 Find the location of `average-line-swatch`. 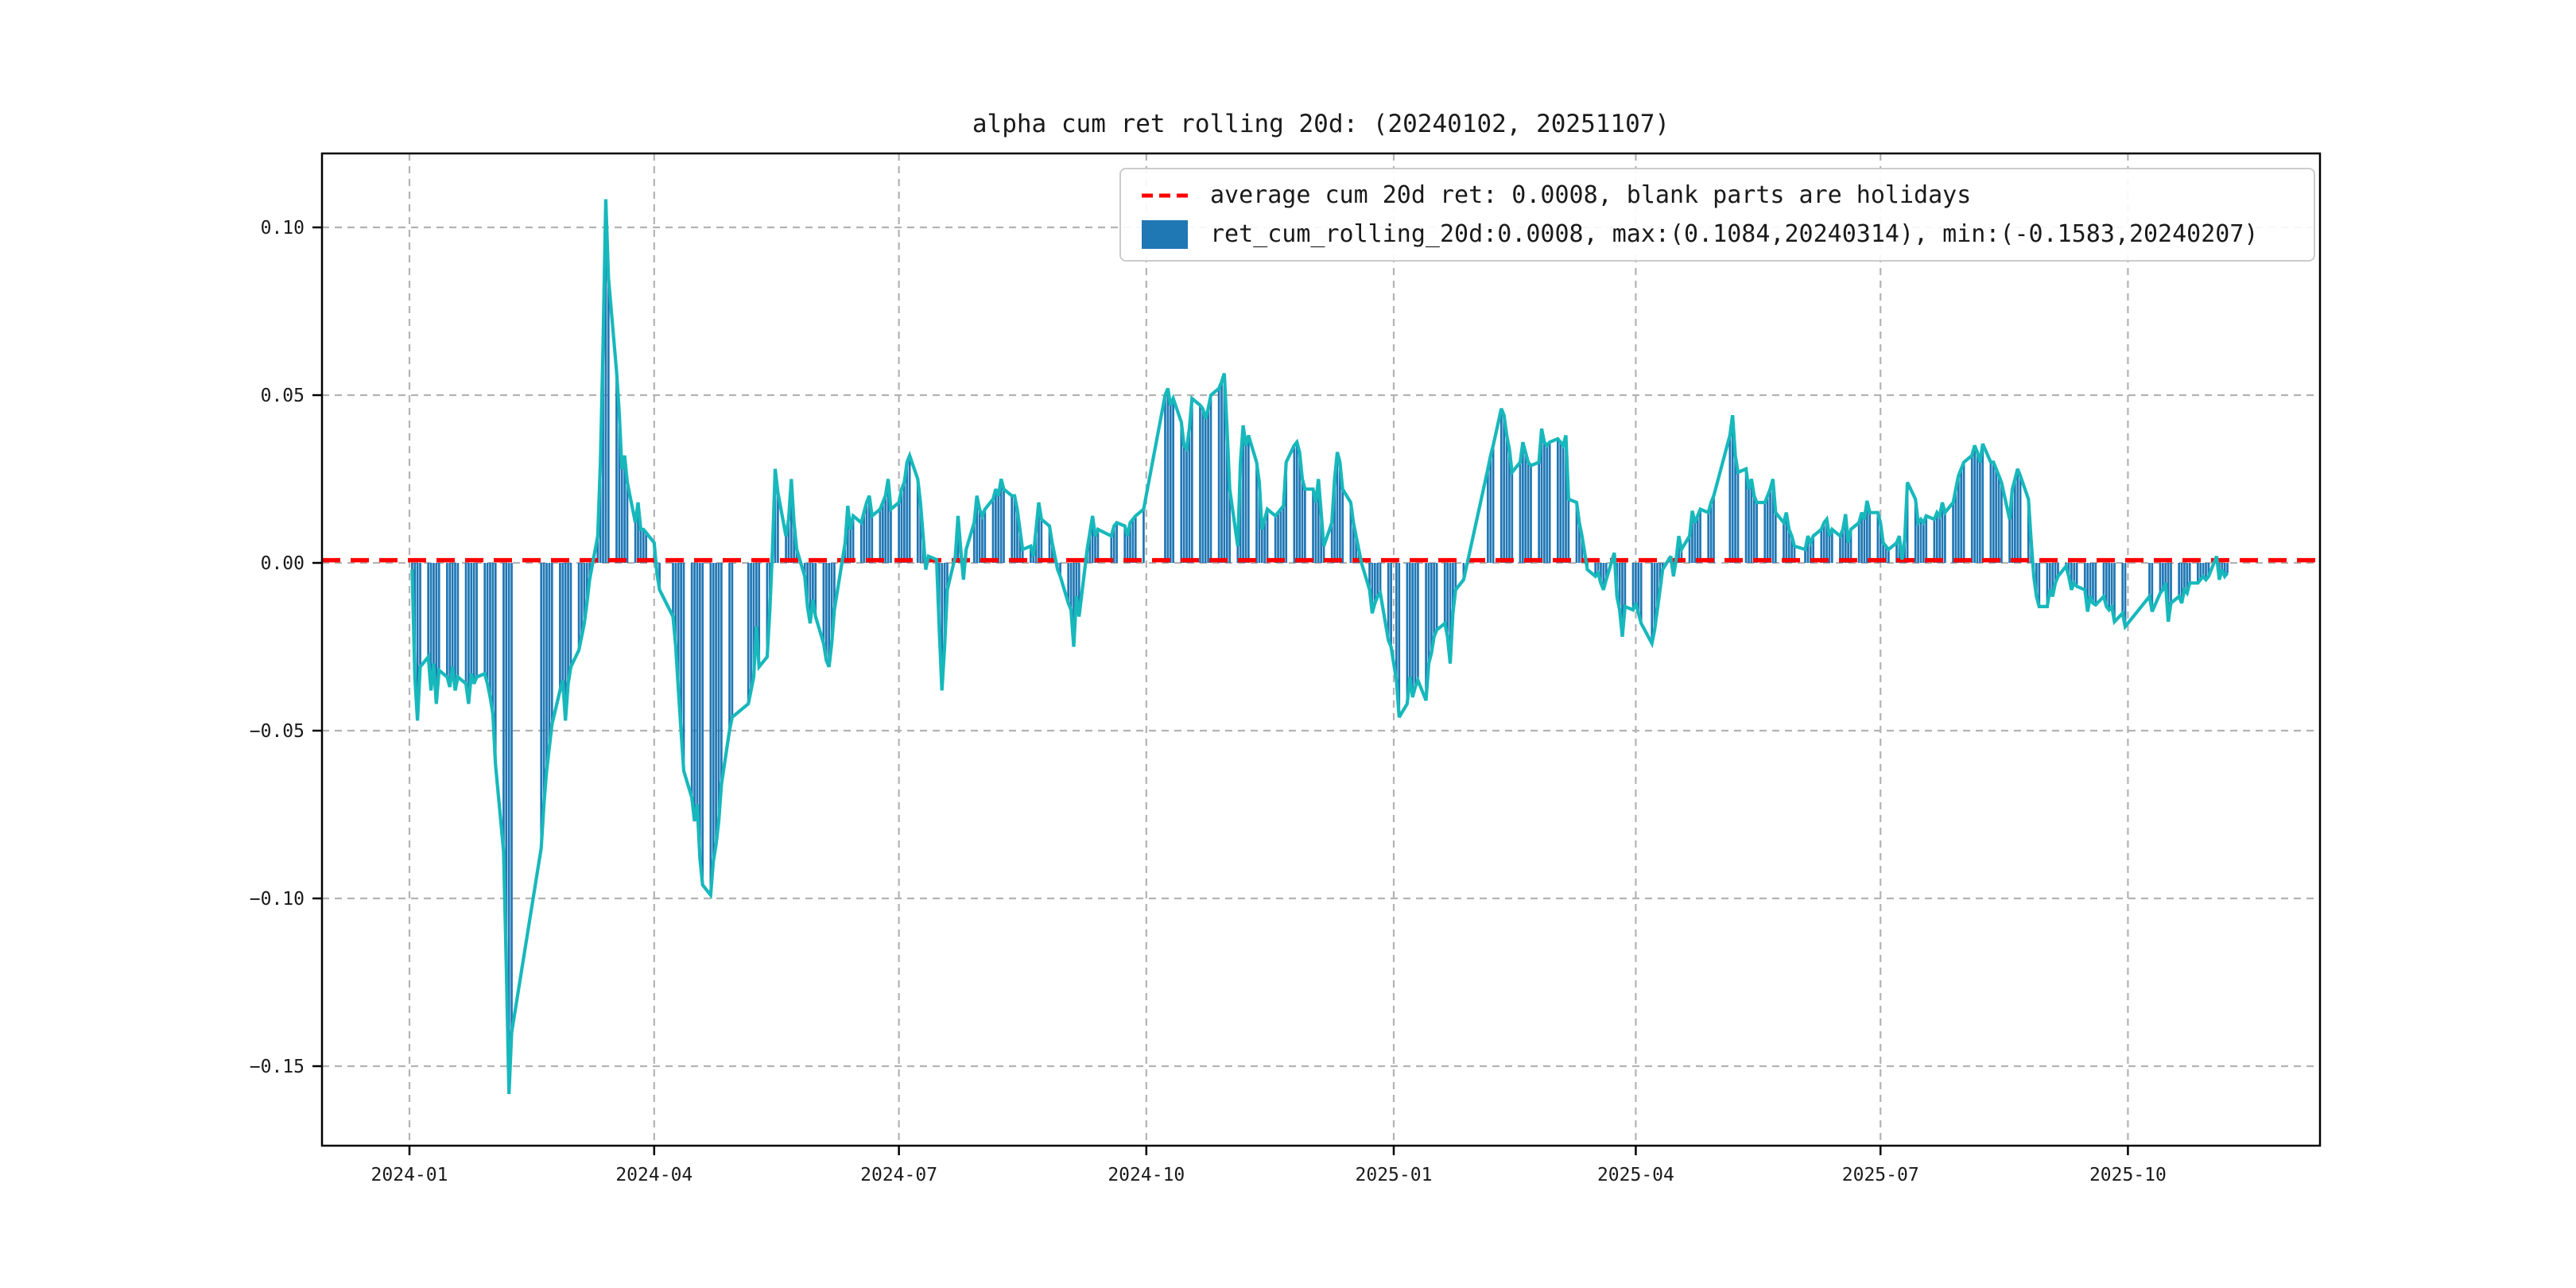

average-line-swatch is located at coordinates (1167, 196).